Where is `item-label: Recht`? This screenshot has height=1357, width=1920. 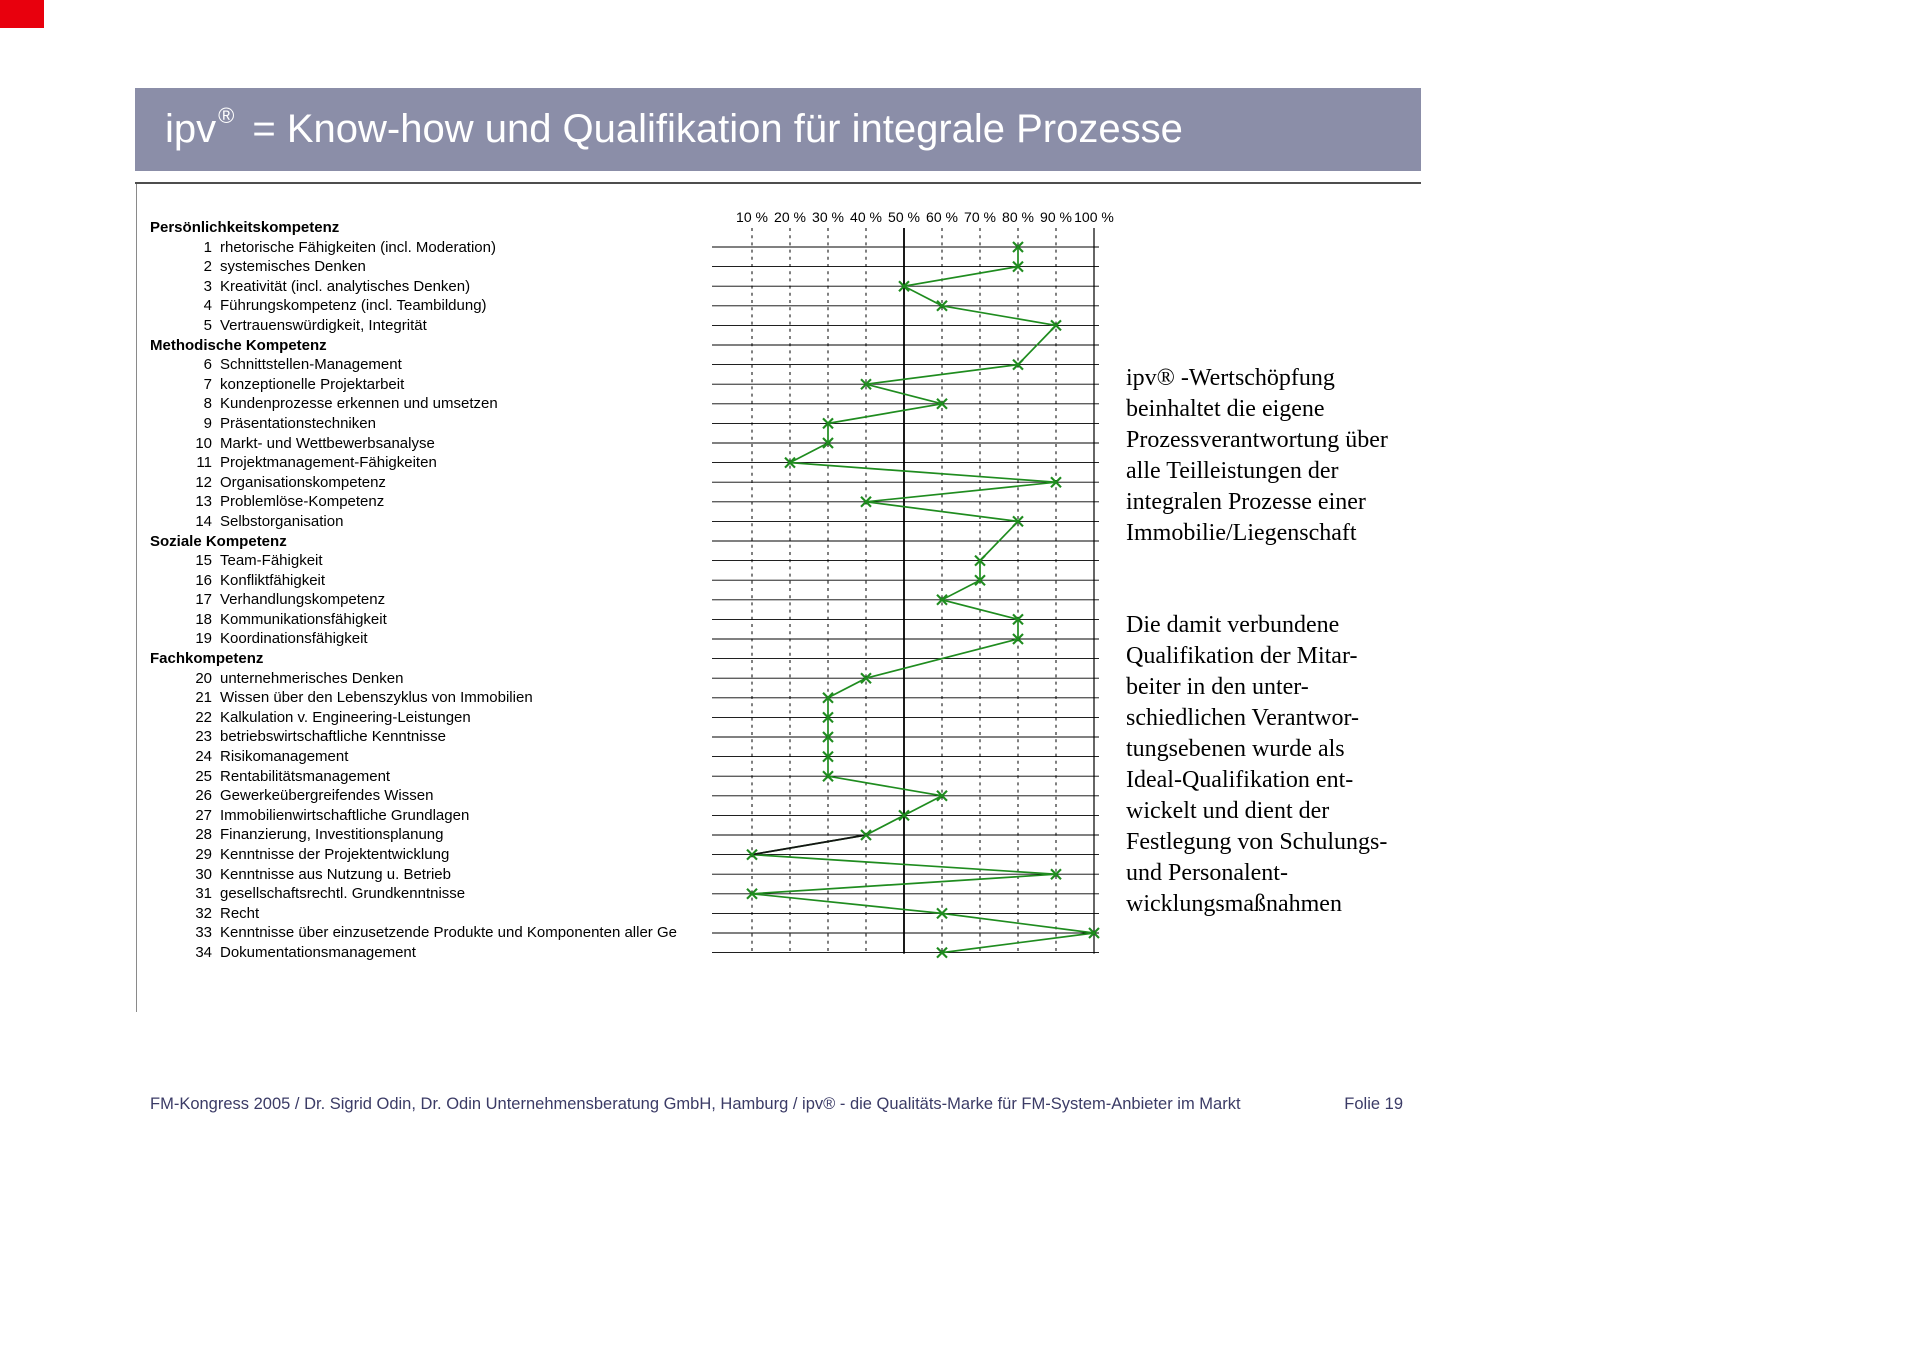
item-label: Recht is located at coordinates (240, 913).